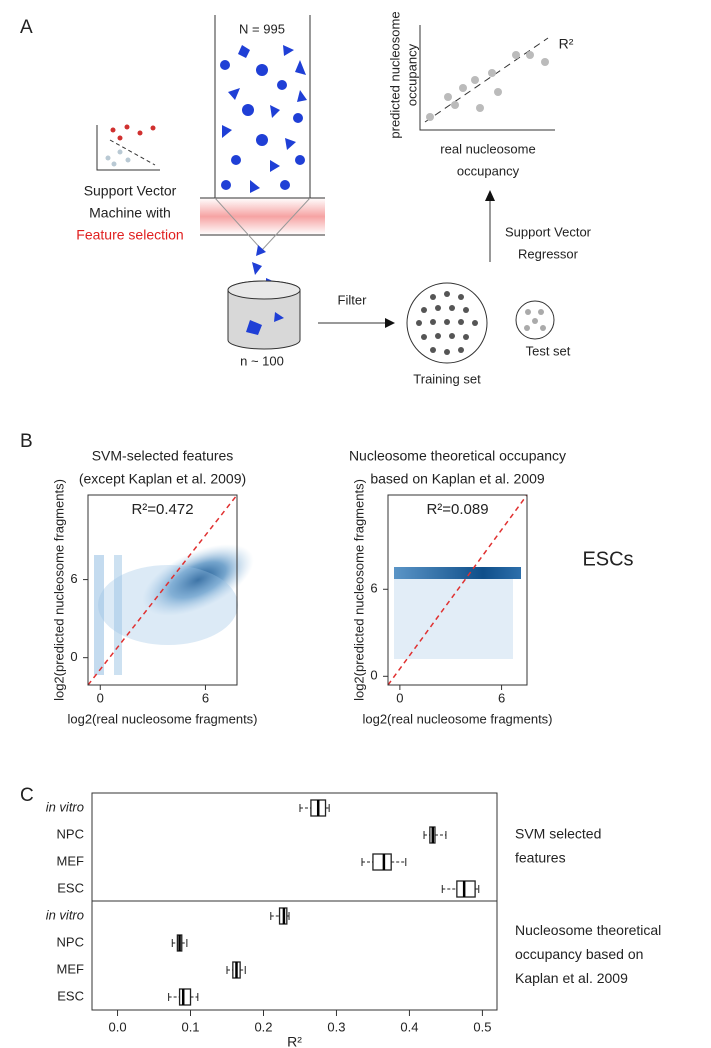 The image size is (711, 1048). What do you see at coordinates (579, 954) in the screenshot?
I see `label: occupancy based on` at bounding box center [579, 954].